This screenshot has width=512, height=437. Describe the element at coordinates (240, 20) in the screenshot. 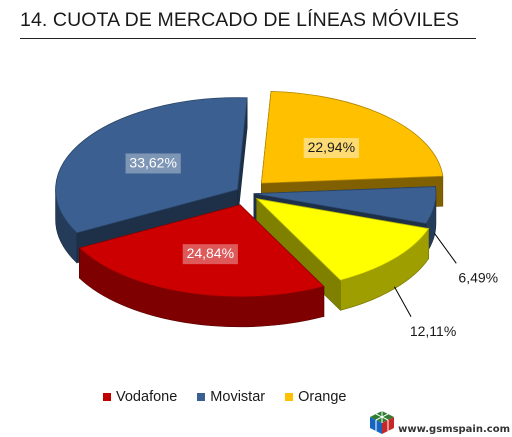

I see `chart-title: 14. CUOTA DE MERCADO DE LÍNEAS MÓVILES` at that location.